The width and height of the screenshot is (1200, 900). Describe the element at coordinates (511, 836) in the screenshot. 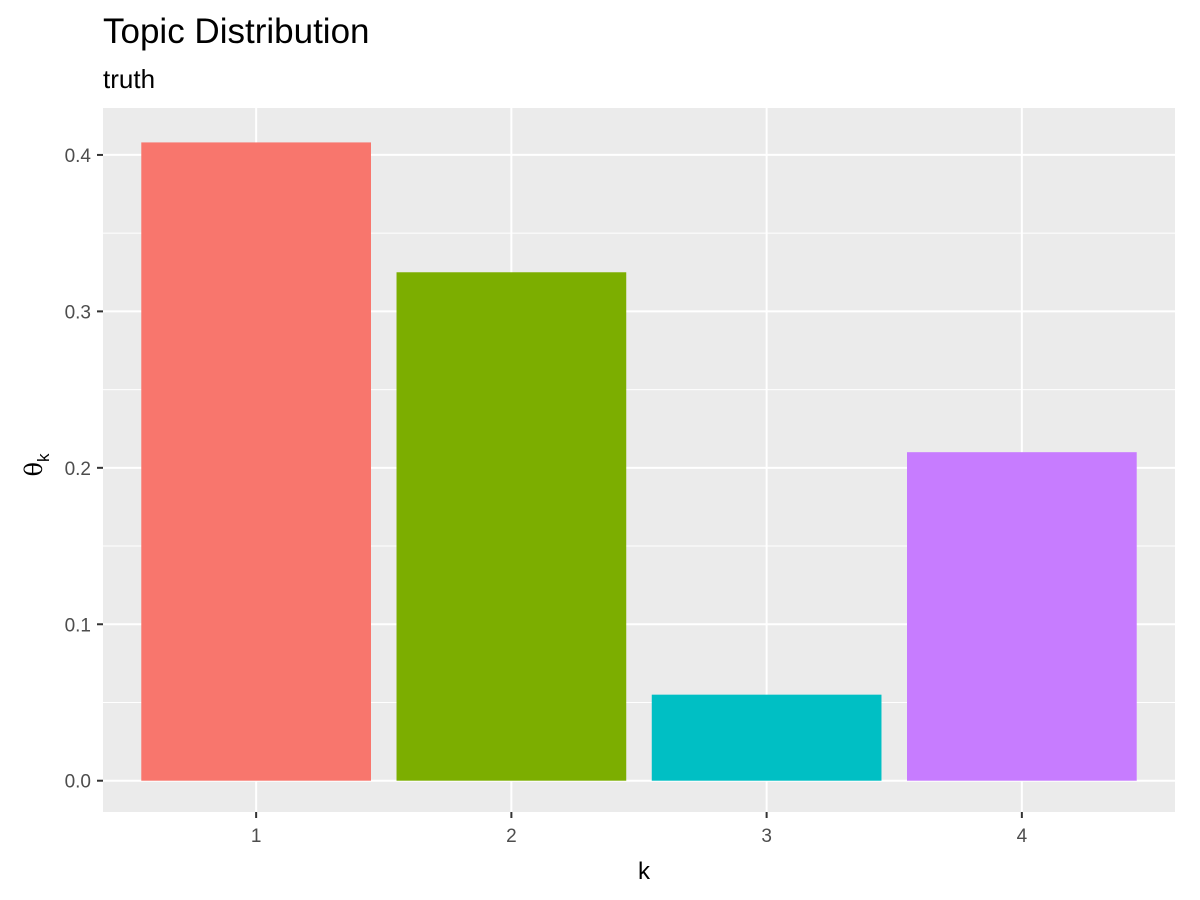

I see `x-tick-label: 2` at that location.